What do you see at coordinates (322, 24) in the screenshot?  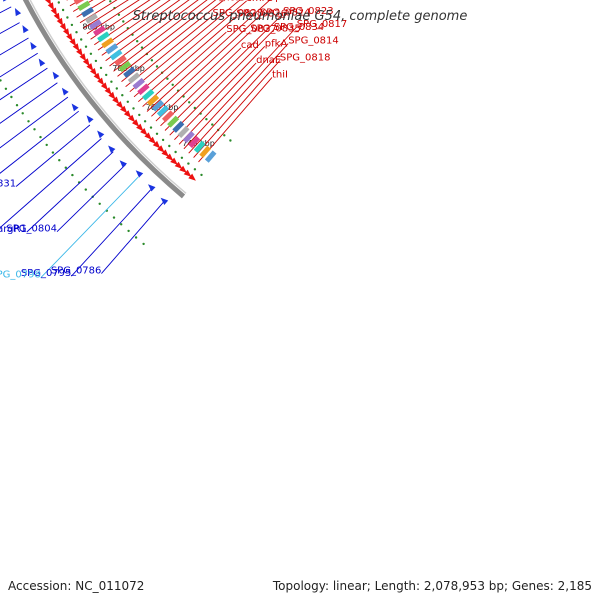 I see `gene-label: SPG_0817` at bounding box center [322, 24].